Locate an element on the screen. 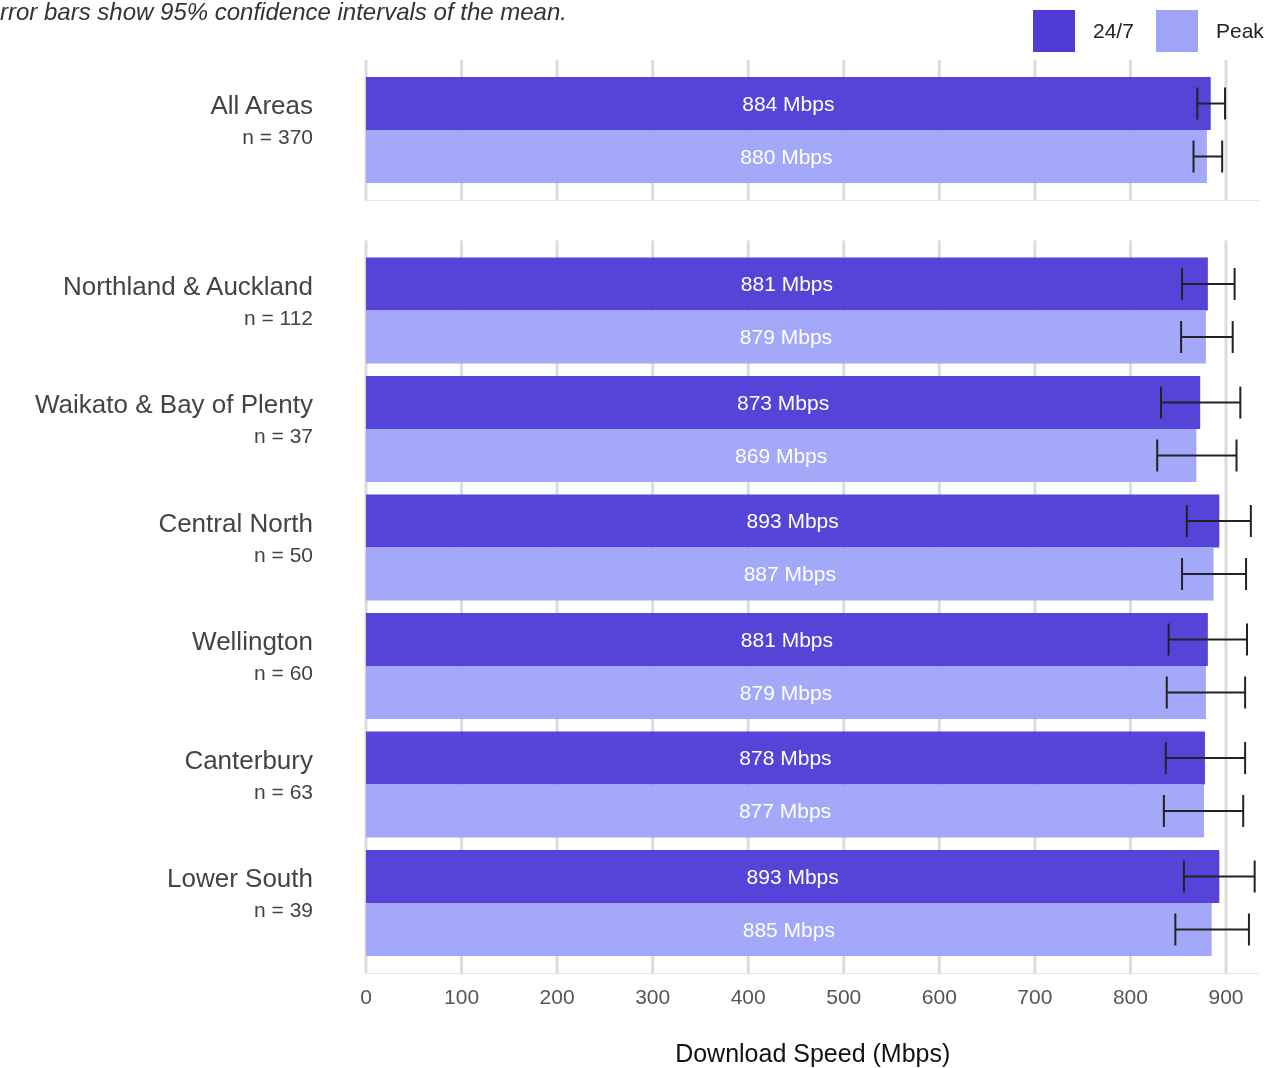  y-tick-label: Northland & Auckland n = 112 is located at coordinates (187, 299).